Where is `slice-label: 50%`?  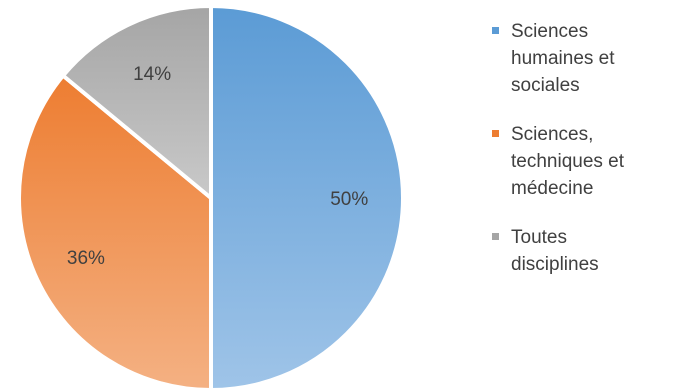
slice-label: 50% is located at coordinates (349, 199).